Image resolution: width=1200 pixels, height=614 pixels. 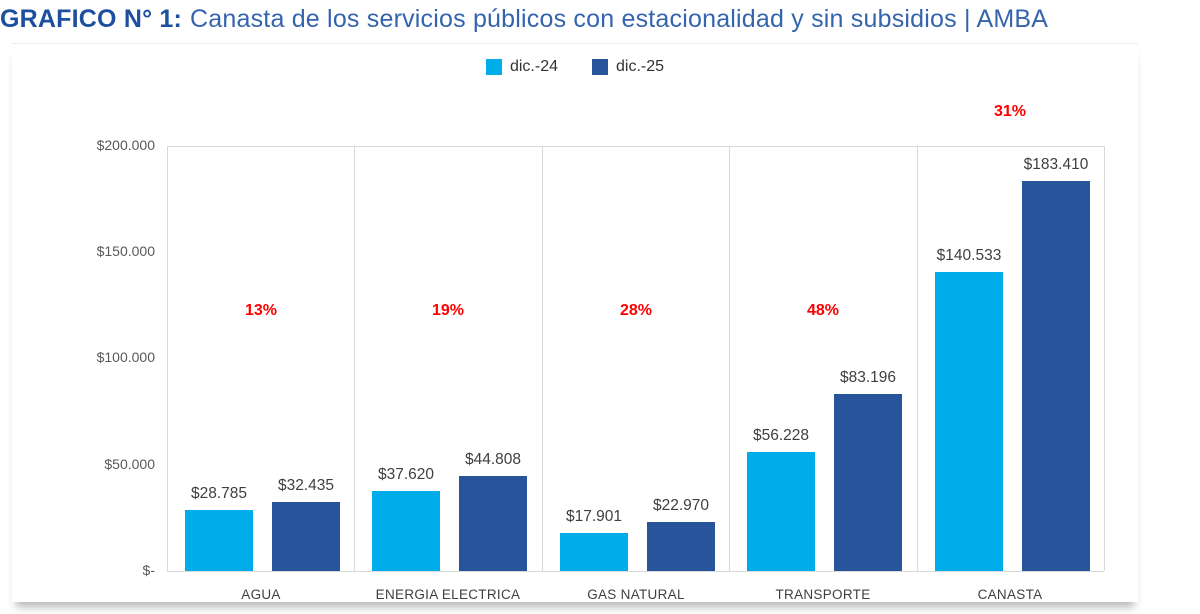 What do you see at coordinates (406, 474) in the screenshot?
I see `value-label: $37.620` at bounding box center [406, 474].